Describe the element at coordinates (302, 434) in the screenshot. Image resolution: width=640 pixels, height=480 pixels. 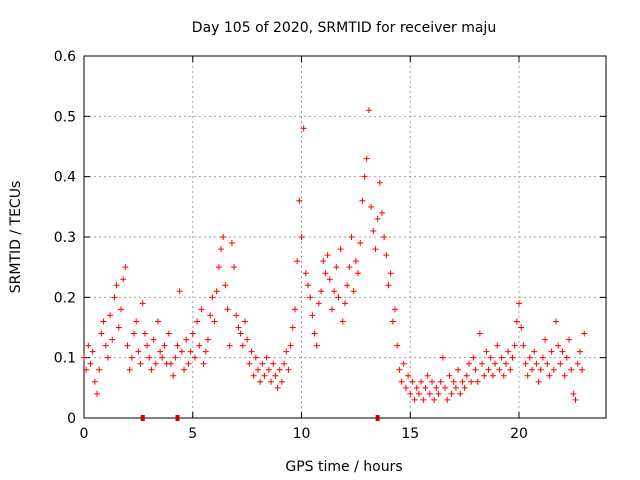
I see `x-tick-label: 10` at that location.